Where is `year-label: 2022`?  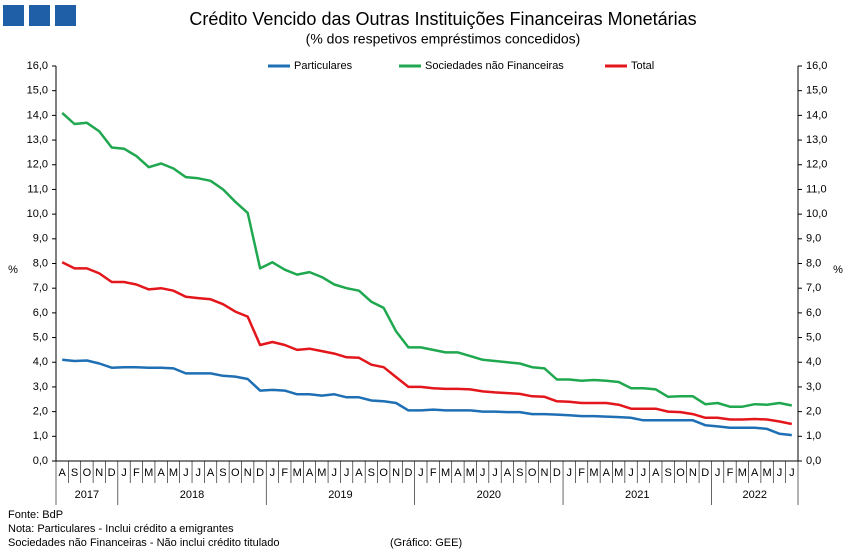 year-label: 2022 is located at coordinates (754, 495).